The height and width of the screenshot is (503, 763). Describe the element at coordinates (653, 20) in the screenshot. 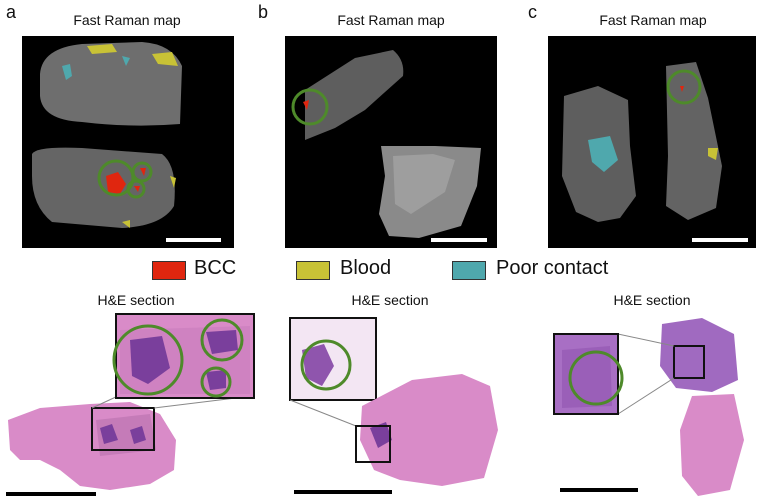

I see `raman-title-c: Fast Raman map` at that location.